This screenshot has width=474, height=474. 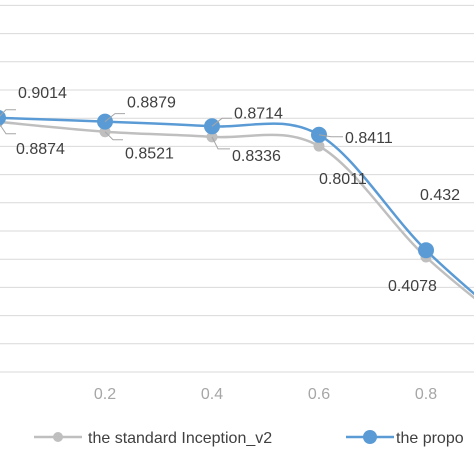 What do you see at coordinates (343, 179) in the screenshot?
I see `data-label: 0.8011` at bounding box center [343, 179].